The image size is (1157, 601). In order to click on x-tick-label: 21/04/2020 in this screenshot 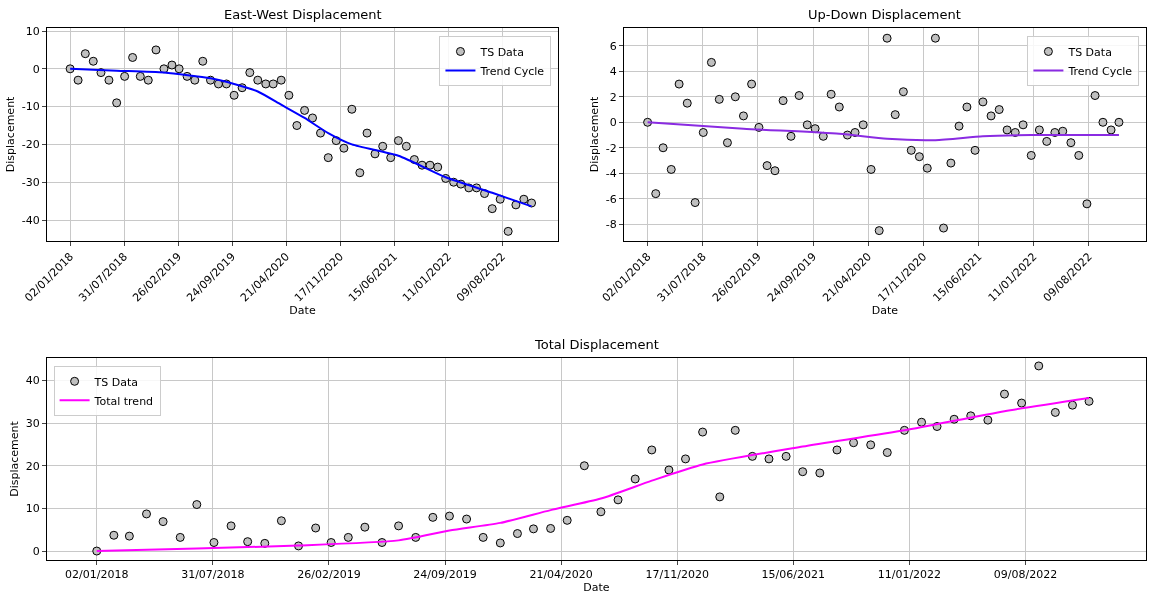, I will do `click(561, 575)`.